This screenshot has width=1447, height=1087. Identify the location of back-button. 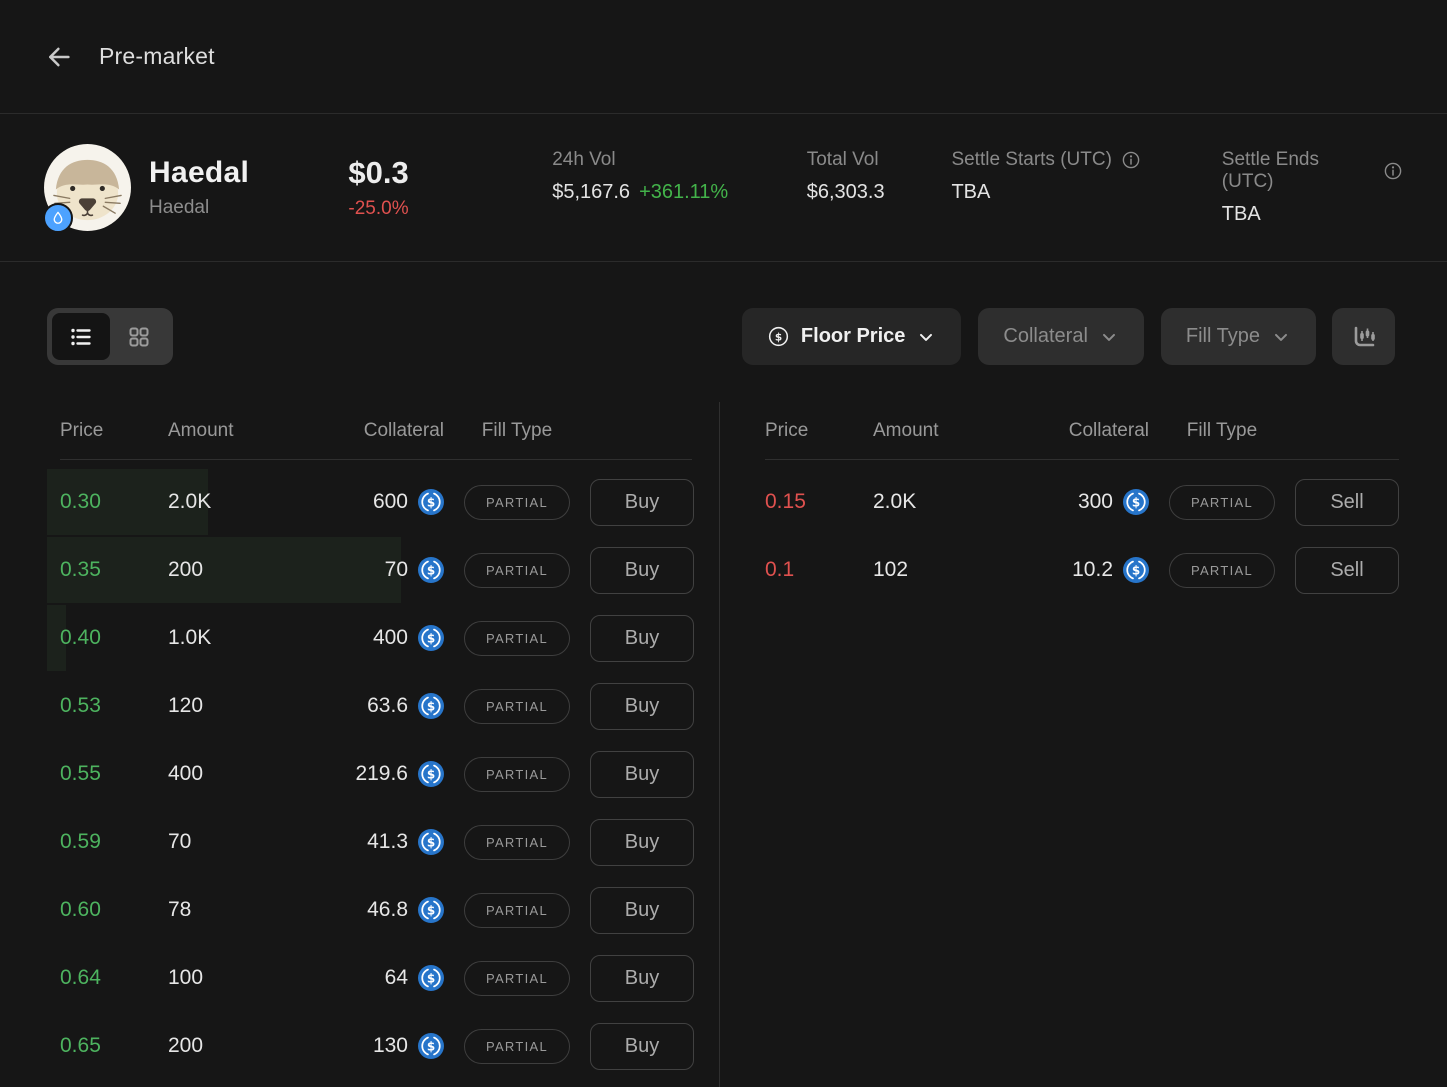
(59, 57).